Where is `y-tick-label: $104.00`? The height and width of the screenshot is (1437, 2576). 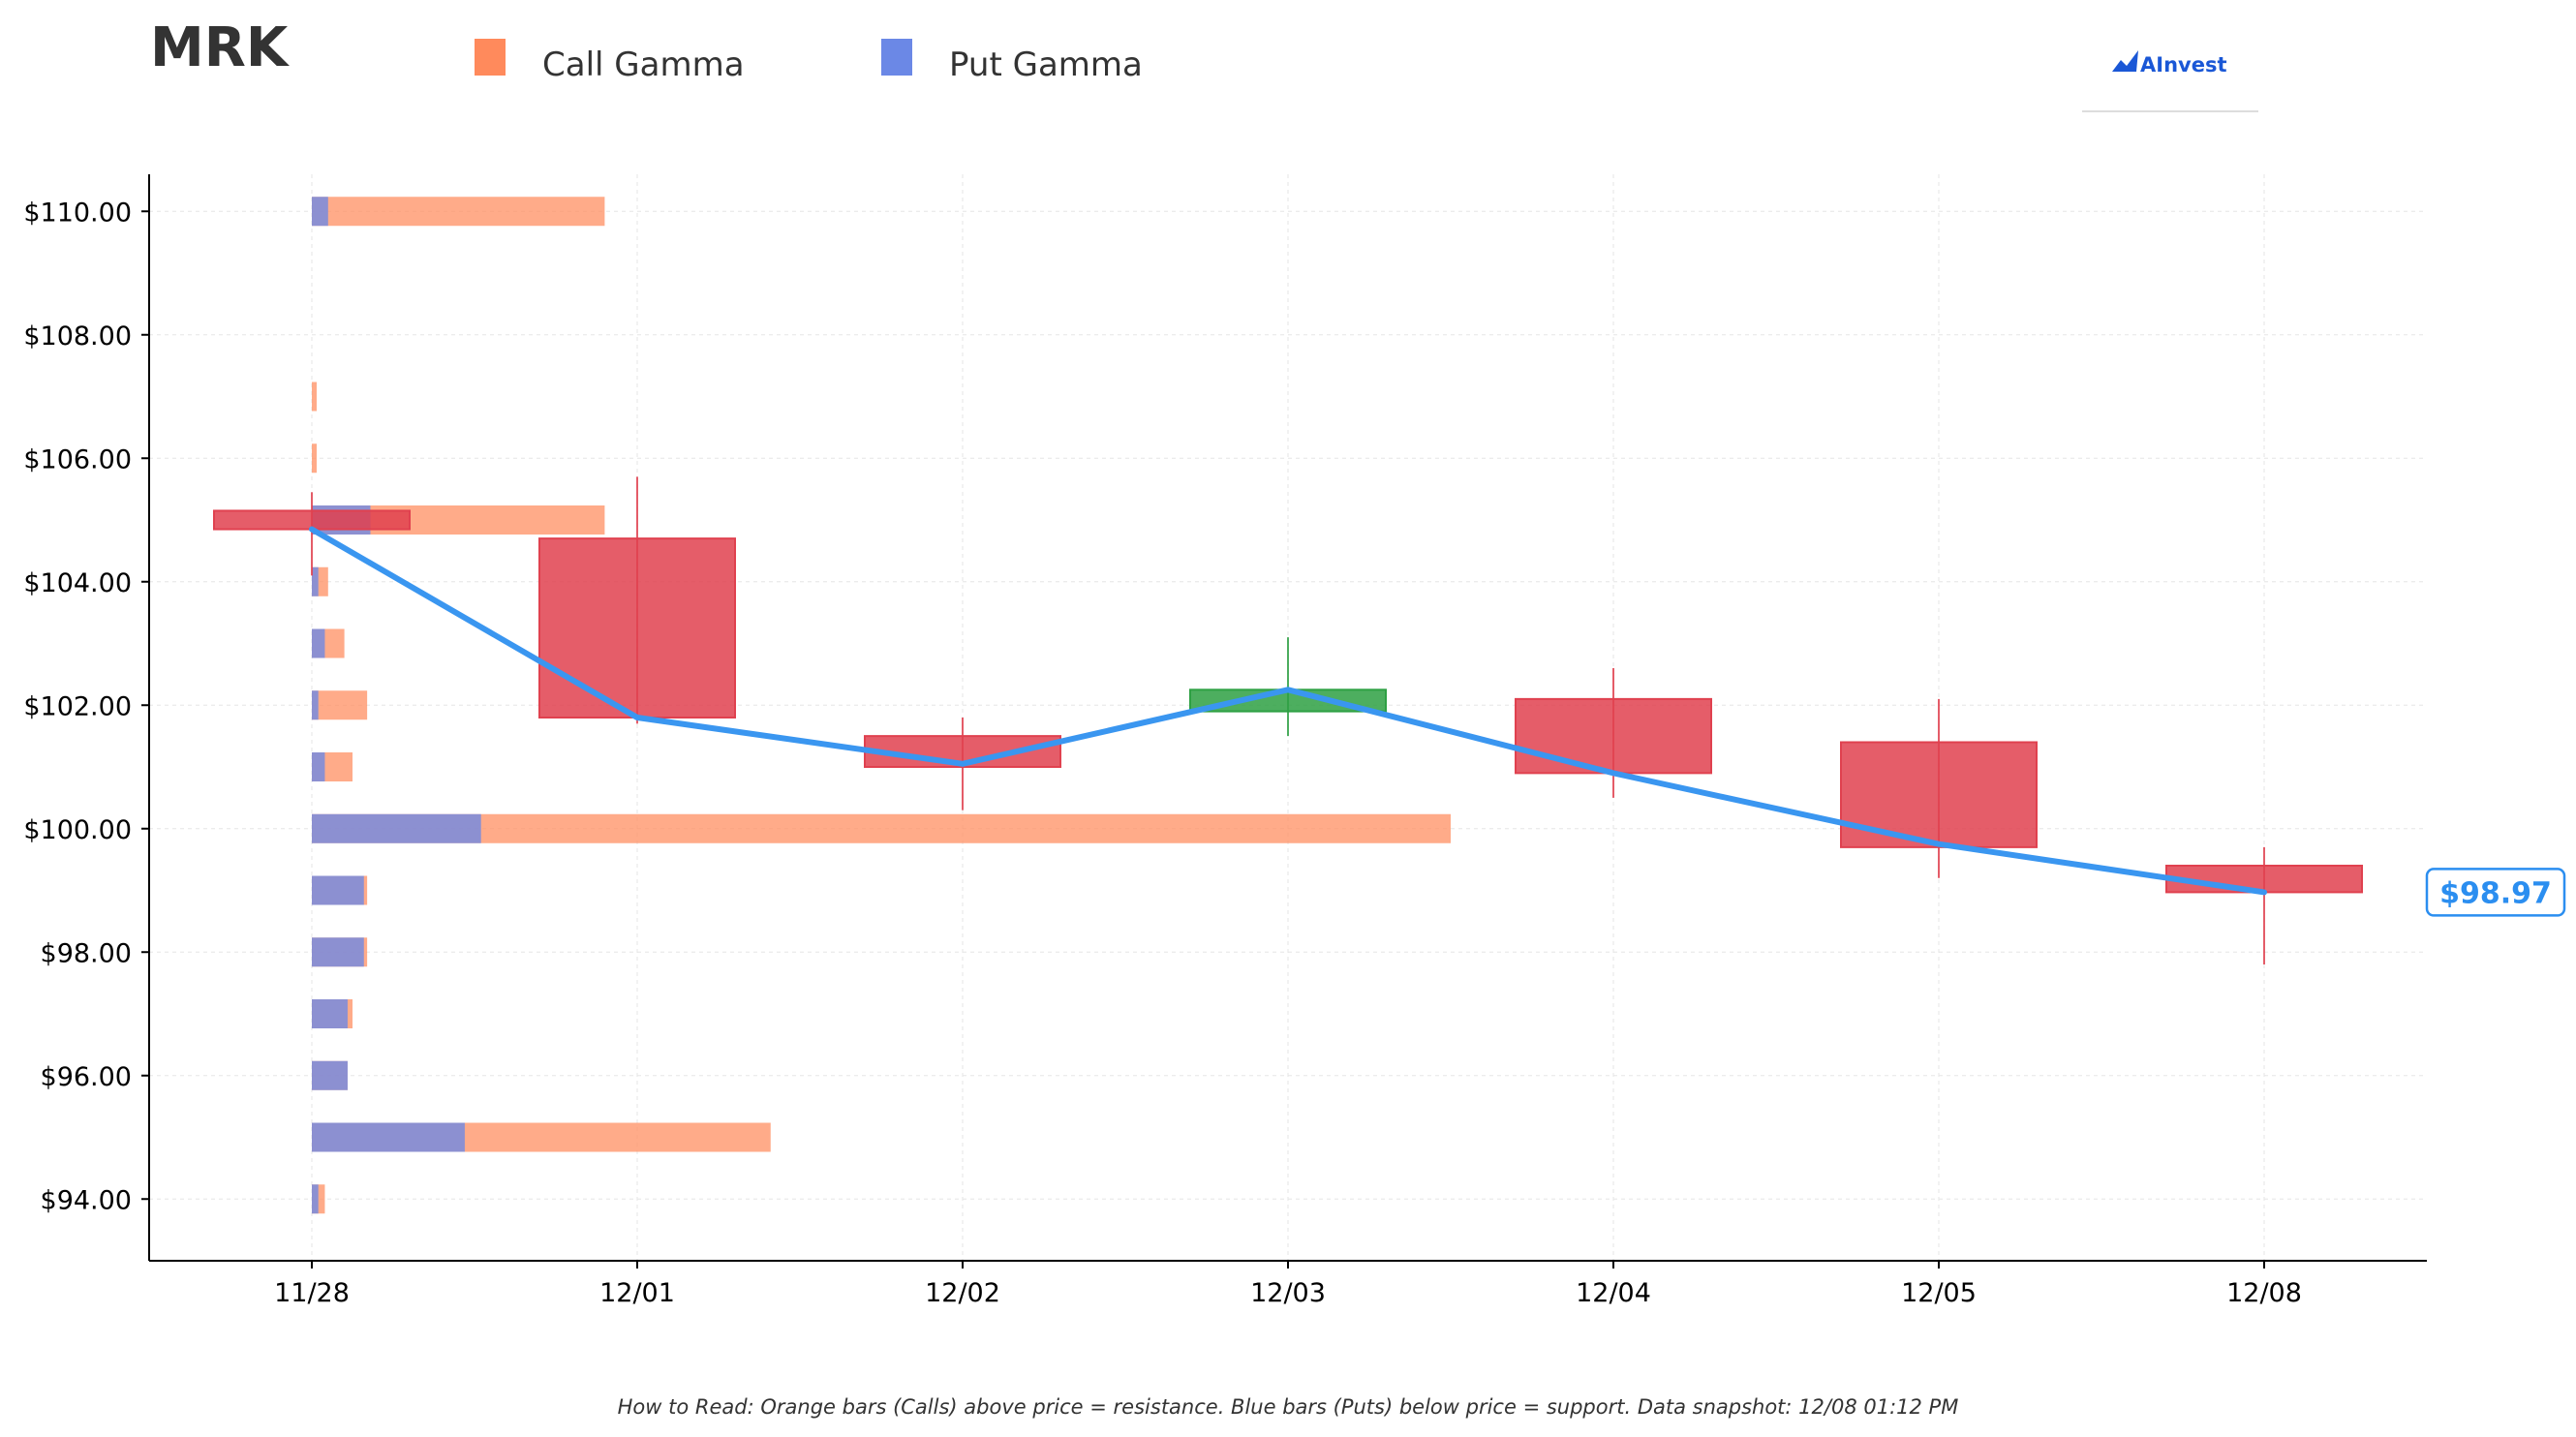 y-tick-label: $104.00 is located at coordinates (77, 583).